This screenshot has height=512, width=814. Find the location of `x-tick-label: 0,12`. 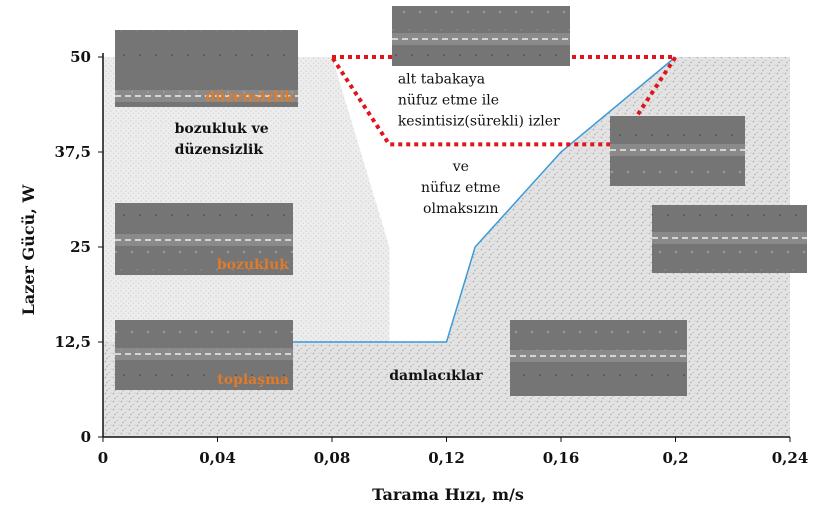

x-tick-label: 0,12 is located at coordinates (446, 458).